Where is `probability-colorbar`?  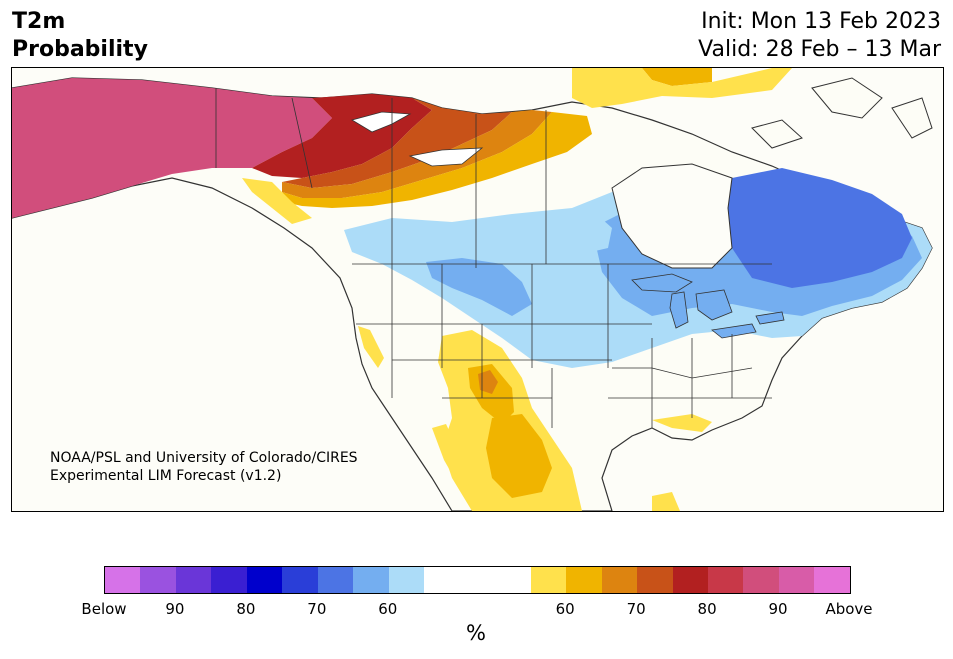
probability-colorbar is located at coordinates (477, 580).